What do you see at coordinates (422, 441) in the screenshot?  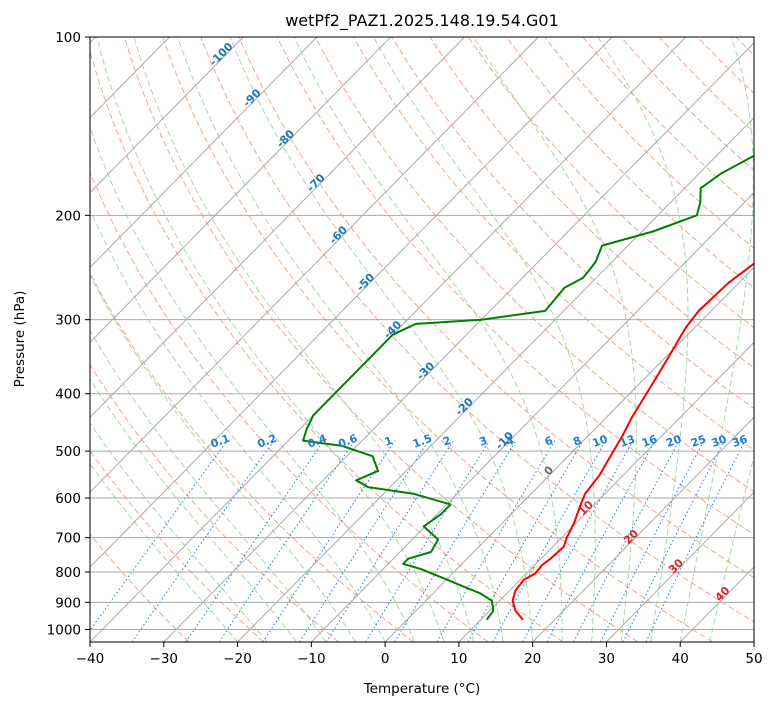 I see `mixing-ratio-label: 1.5` at bounding box center [422, 441].